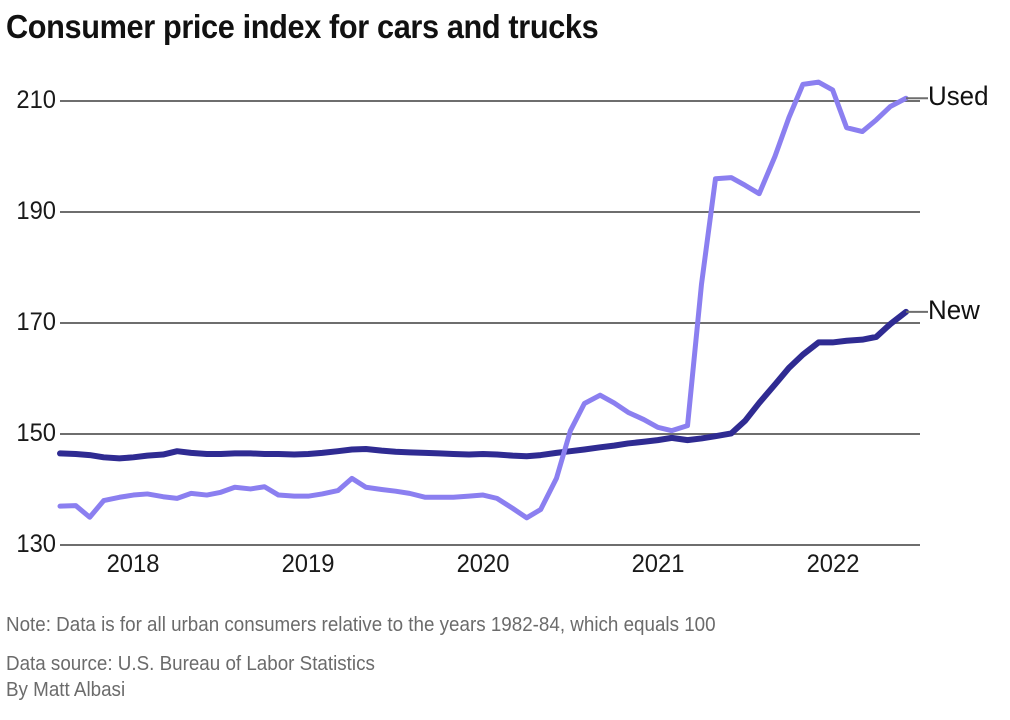  What do you see at coordinates (483, 564) in the screenshot?
I see `x-tick-label-2020: 2020` at bounding box center [483, 564].